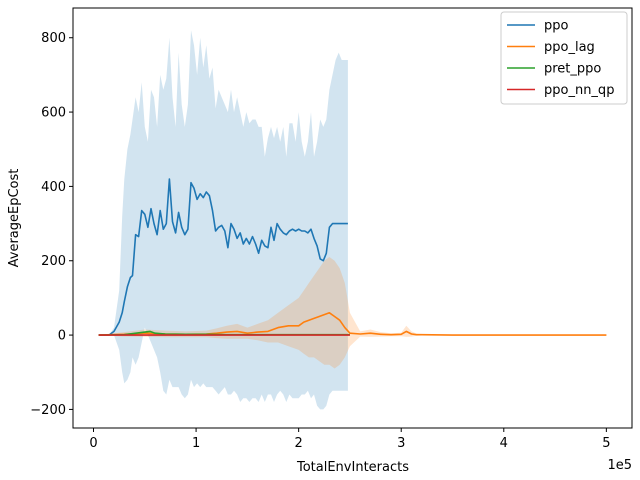  What do you see at coordinates (349, 439) in the screenshot?
I see `x-axis-ticks: 0 1 2 3 4 5` at bounding box center [349, 439].